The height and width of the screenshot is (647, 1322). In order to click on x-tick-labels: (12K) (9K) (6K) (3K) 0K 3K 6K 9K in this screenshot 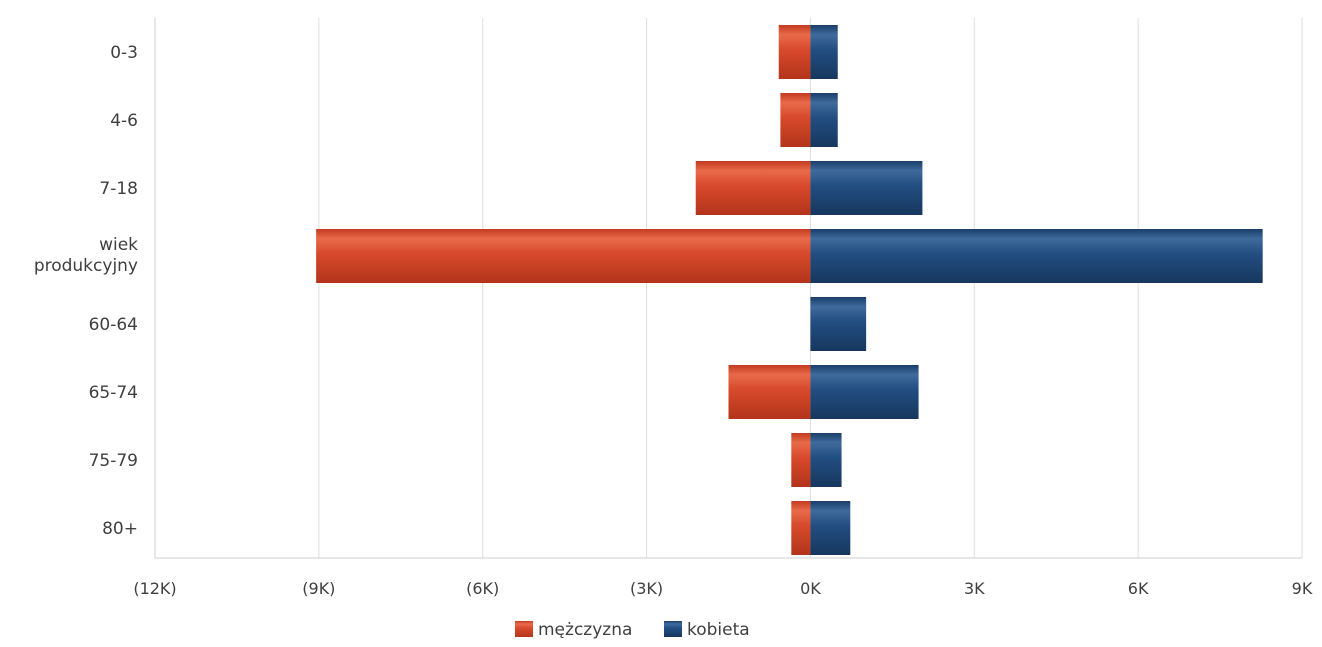, I will do `click(723, 588)`.